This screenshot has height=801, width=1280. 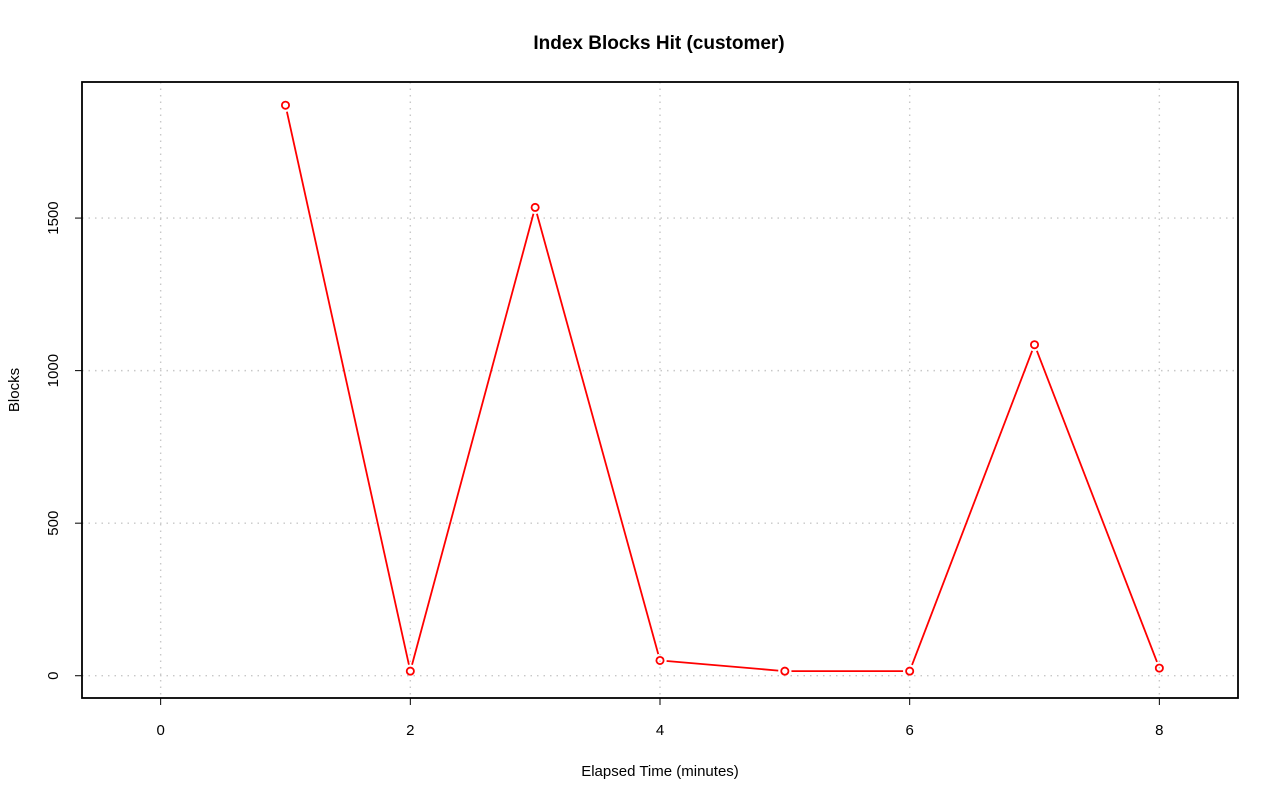 What do you see at coordinates (660, 730) in the screenshot?
I see `x-tick-label: 4` at bounding box center [660, 730].